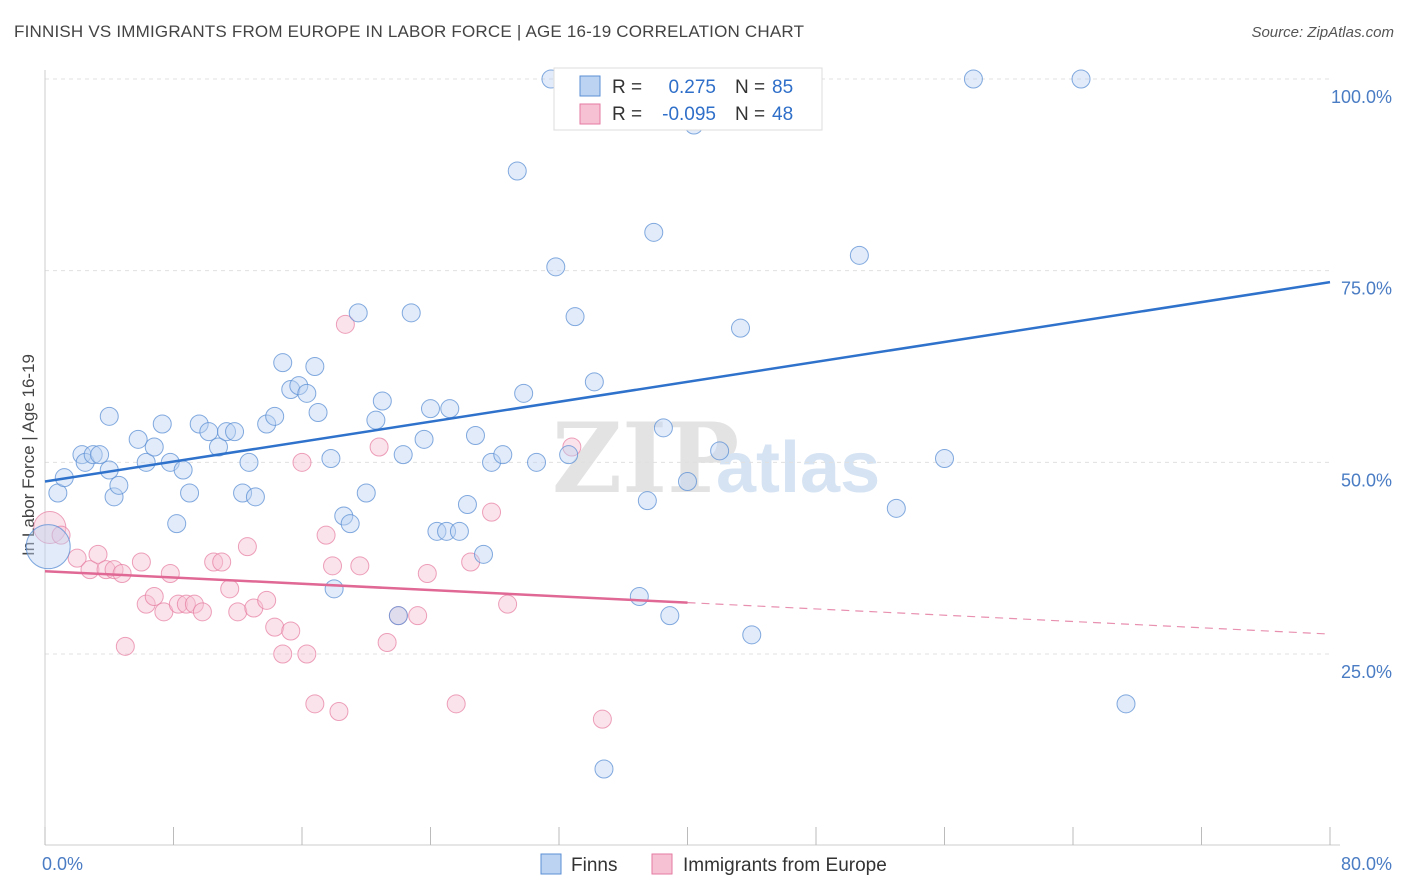  Describe the element at coordinates (782, 114) in the screenshot. I see `legend-n-value-immigrants: 48` at that location.